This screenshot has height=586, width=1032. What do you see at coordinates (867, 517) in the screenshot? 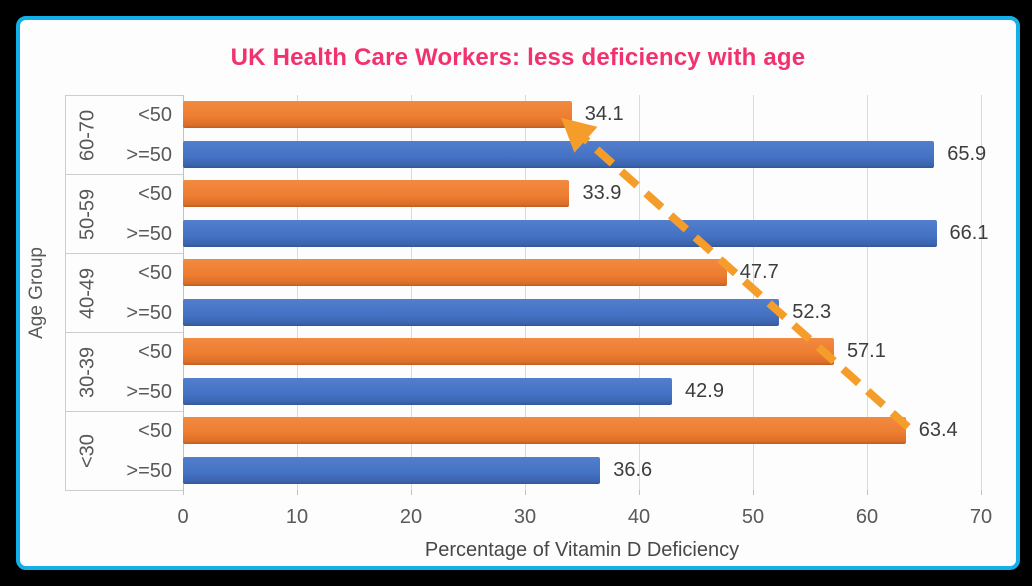
I see `x-axis-tick-label: 60` at bounding box center [867, 517].